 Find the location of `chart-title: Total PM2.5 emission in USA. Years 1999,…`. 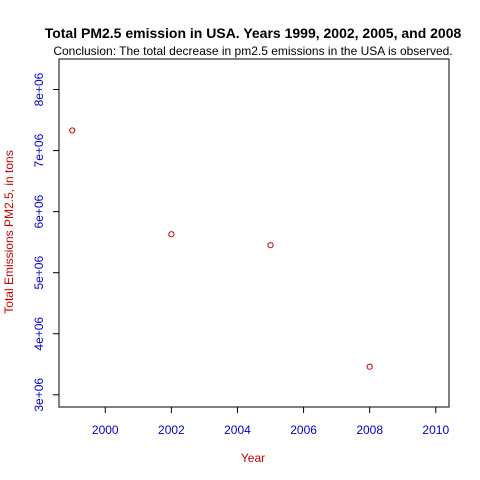

chart-title: Total PM2.5 emission in USA. Years 1999,… is located at coordinates (253, 33).